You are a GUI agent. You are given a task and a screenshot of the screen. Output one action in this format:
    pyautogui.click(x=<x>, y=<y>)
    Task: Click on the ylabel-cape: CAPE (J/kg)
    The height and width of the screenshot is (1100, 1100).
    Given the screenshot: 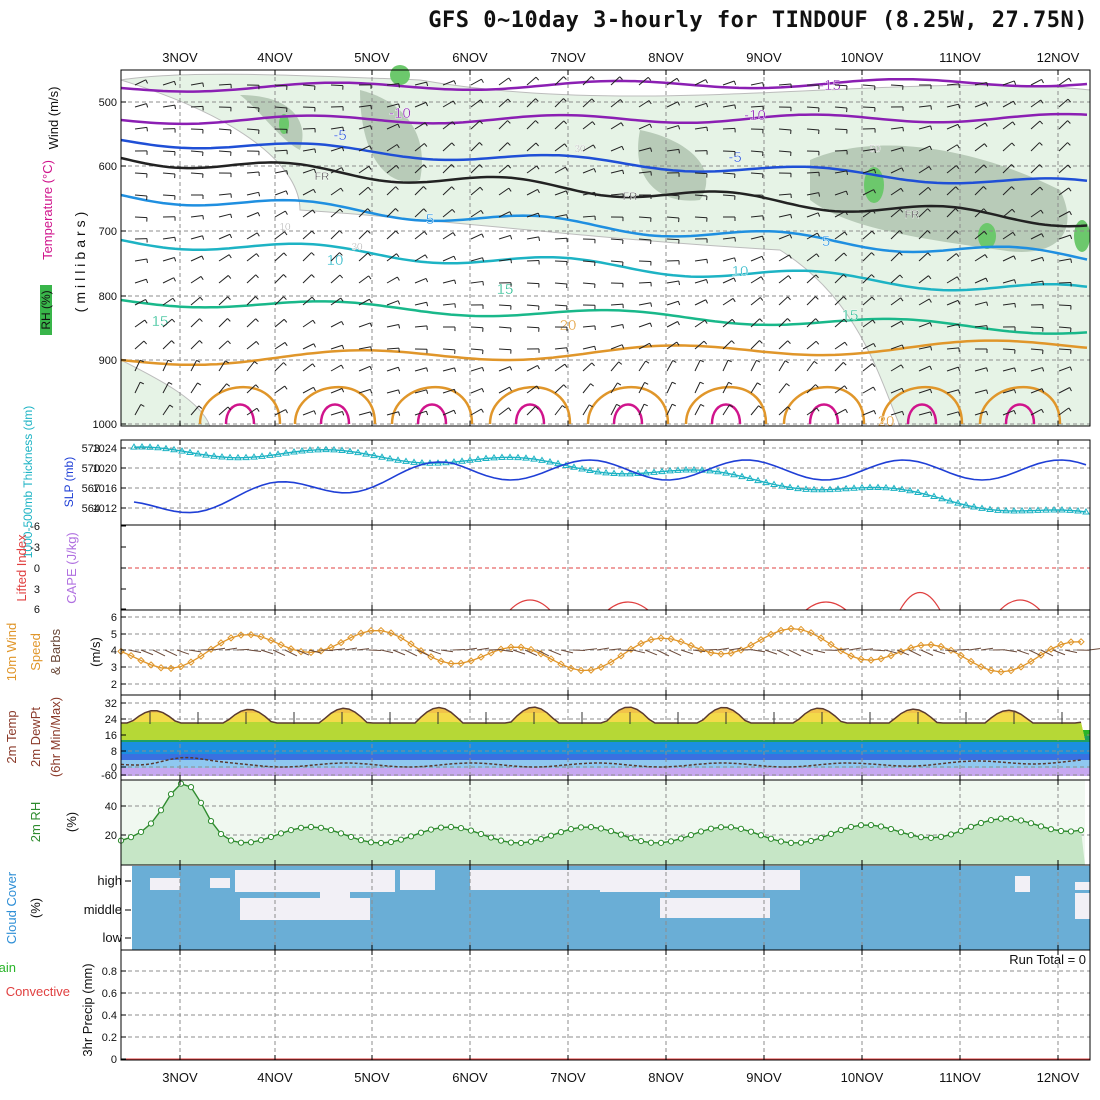 What is the action you would take?
    pyautogui.click(x=71, y=568)
    